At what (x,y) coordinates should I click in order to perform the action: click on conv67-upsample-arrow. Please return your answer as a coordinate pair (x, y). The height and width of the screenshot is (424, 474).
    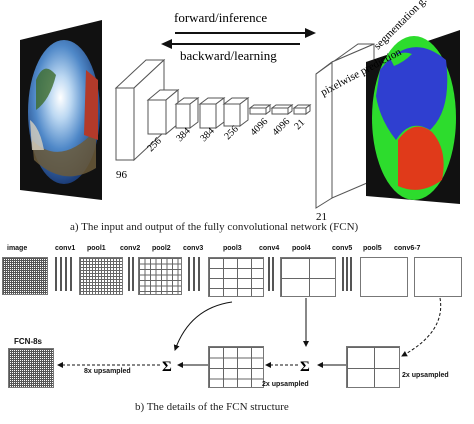
    Looking at the image, I should click on (421, 327).